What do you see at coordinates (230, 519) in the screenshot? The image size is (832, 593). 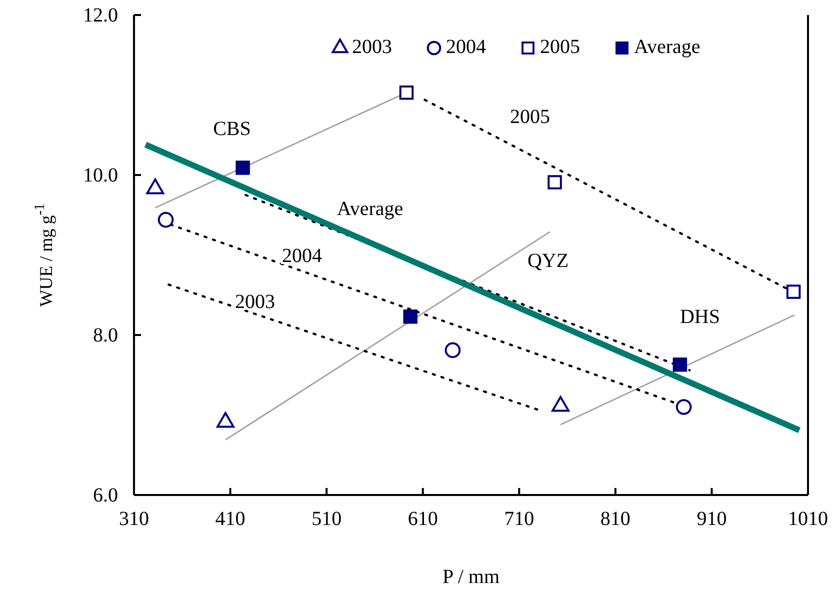 I see `x-tick-label: 410` at bounding box center [230, 519].